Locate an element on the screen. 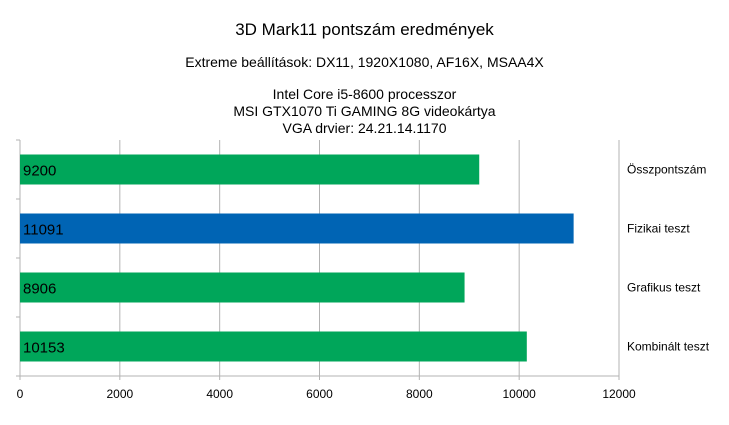 This screenshot has height=425, width=729. x-tick-label: 10000 is located at coordinates (519, 394).